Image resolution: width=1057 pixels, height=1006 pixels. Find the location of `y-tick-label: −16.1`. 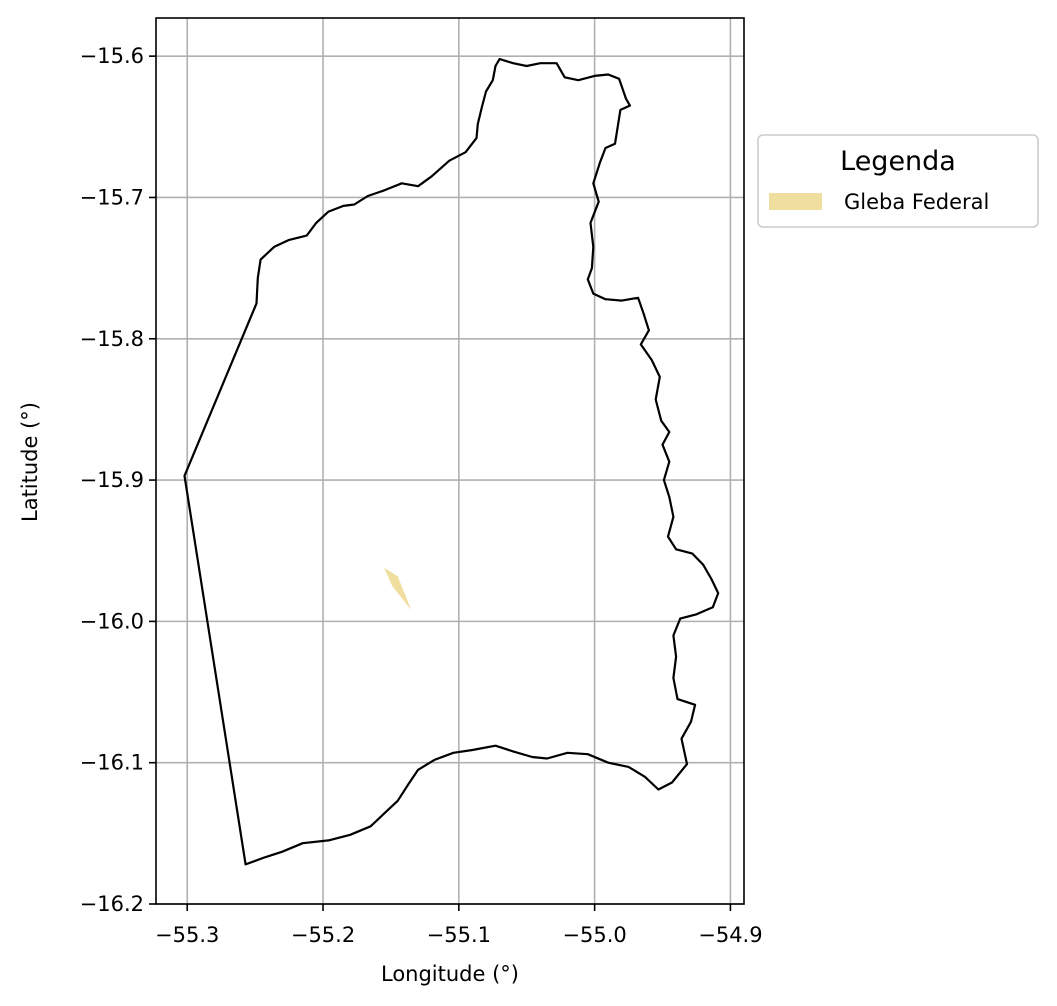

y-tick-label: −16.1 is located at coordinates (112, 763).